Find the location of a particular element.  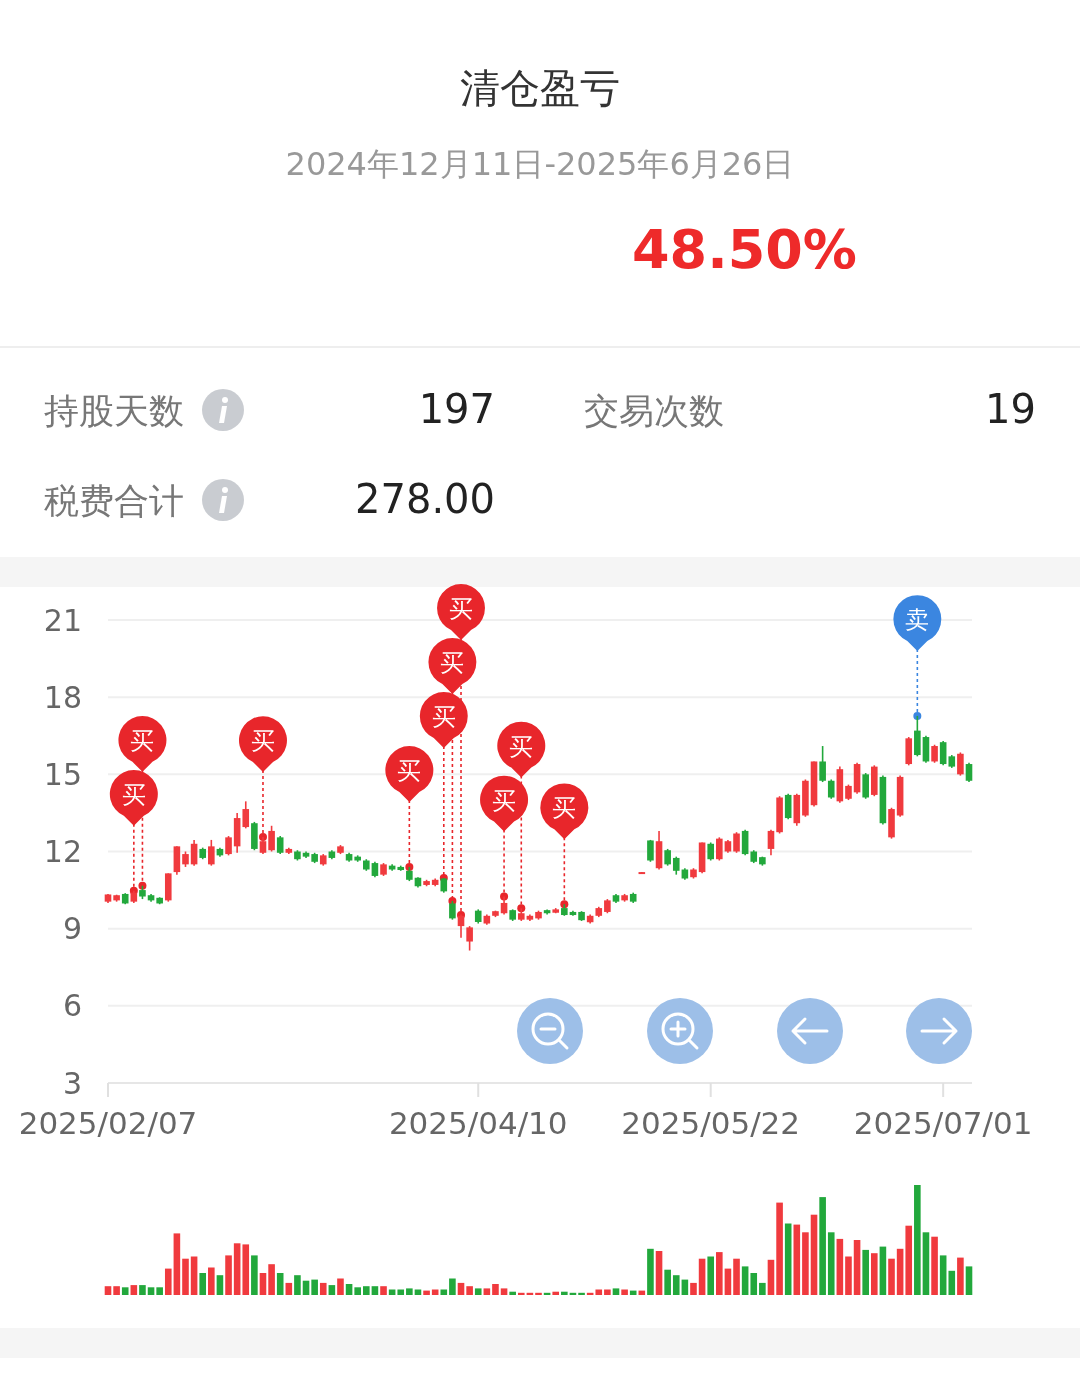

x-tick-label: 2025/05/22 is located at coordinates (711, 1123).